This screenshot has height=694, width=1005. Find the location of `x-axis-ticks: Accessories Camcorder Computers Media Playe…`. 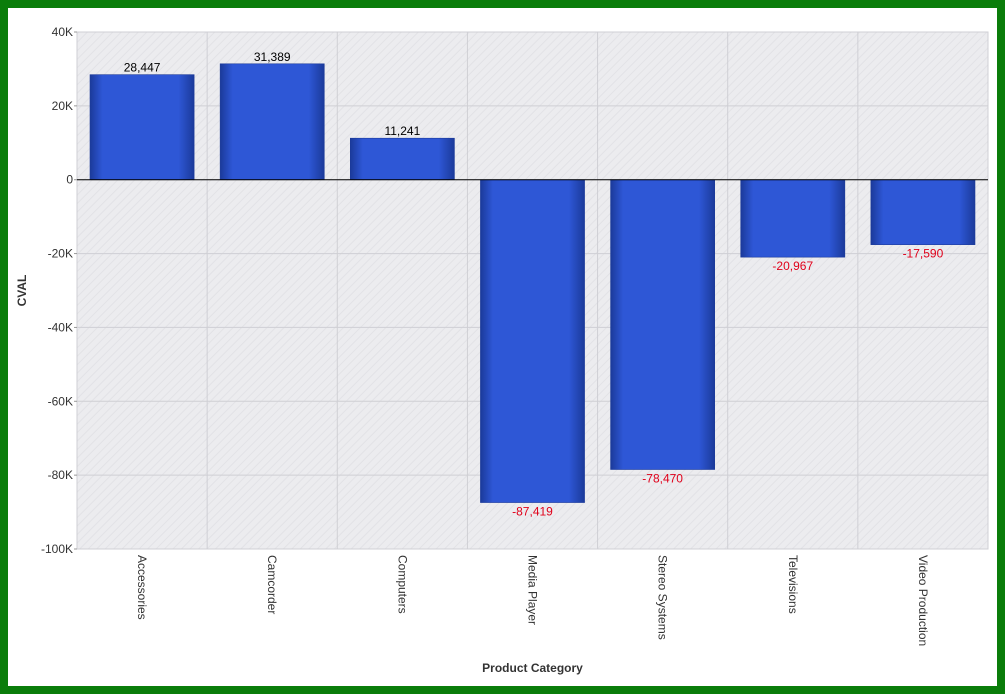

x-axis-ticks: Accessories Camcorder Computers Media Playe… is located at coordinates (532, 600).